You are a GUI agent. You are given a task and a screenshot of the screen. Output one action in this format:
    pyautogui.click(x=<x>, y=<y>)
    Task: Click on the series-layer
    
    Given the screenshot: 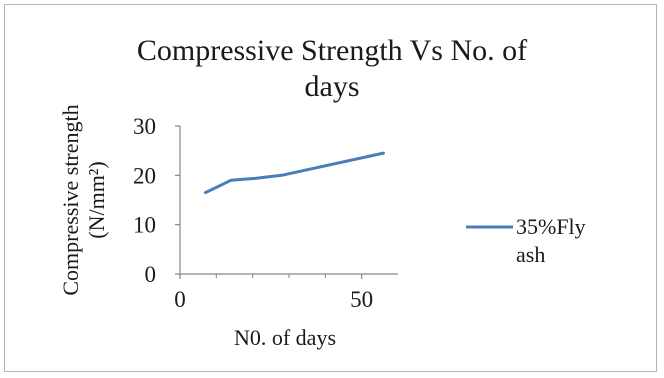 What is the action you would take?
    pyautogui.click(x=294, y=173)
    